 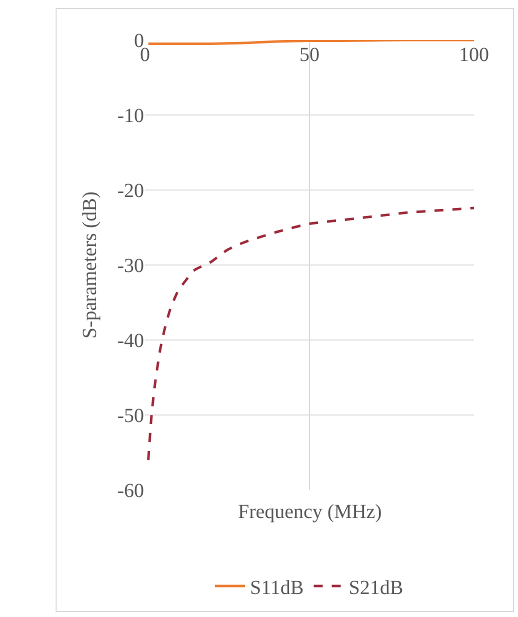 What do you see at coordinates (277, 587) in the screenshot?
I see `legend-label: S11dB` at bounding box center [277, 587].